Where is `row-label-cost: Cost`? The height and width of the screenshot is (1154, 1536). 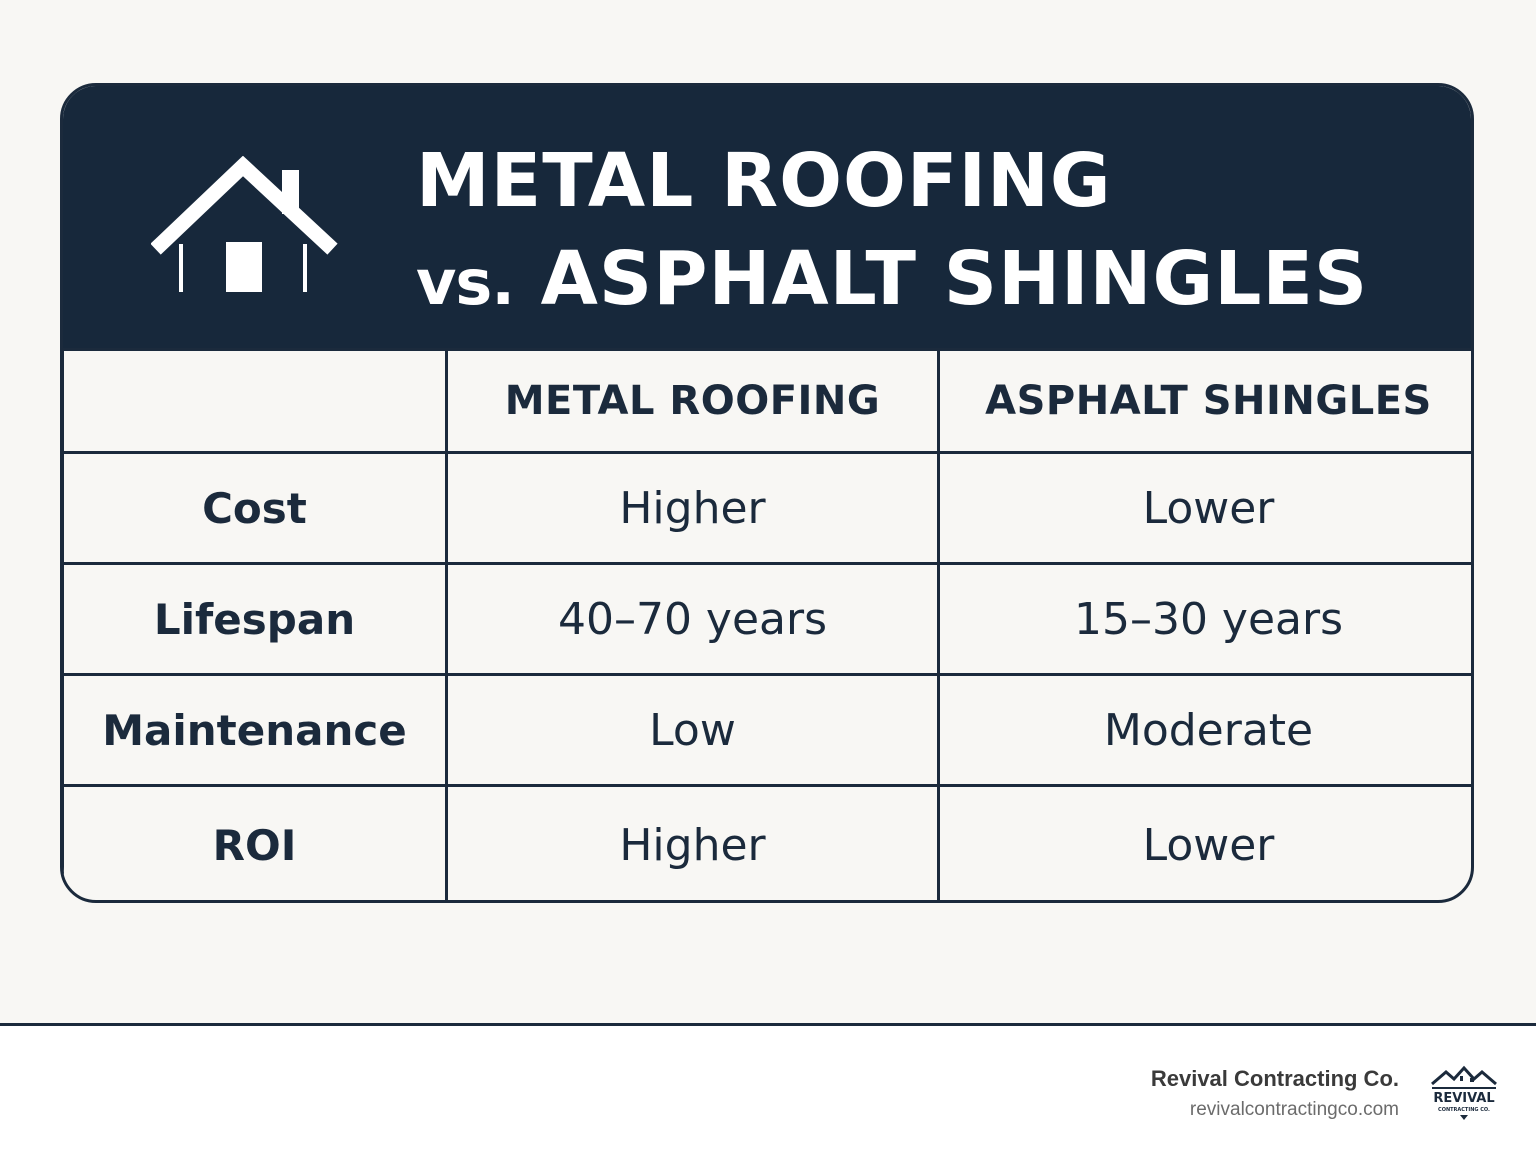 row-label-cost: Cost is located at coordinates (255, 508).